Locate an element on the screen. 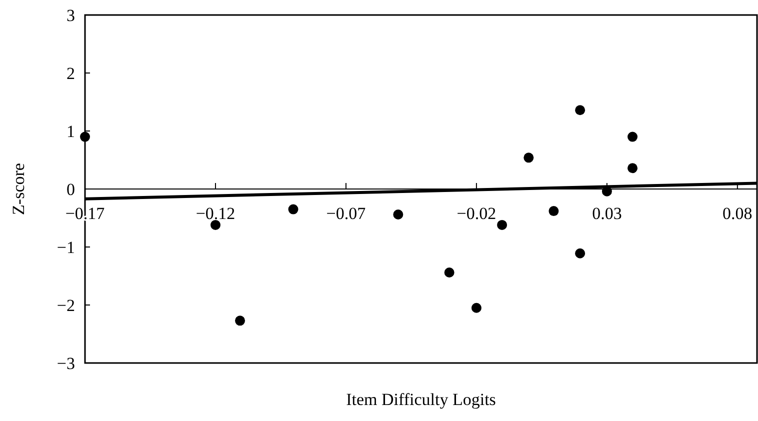  y-tick-label: −2 is located at coordinates (65, 305).